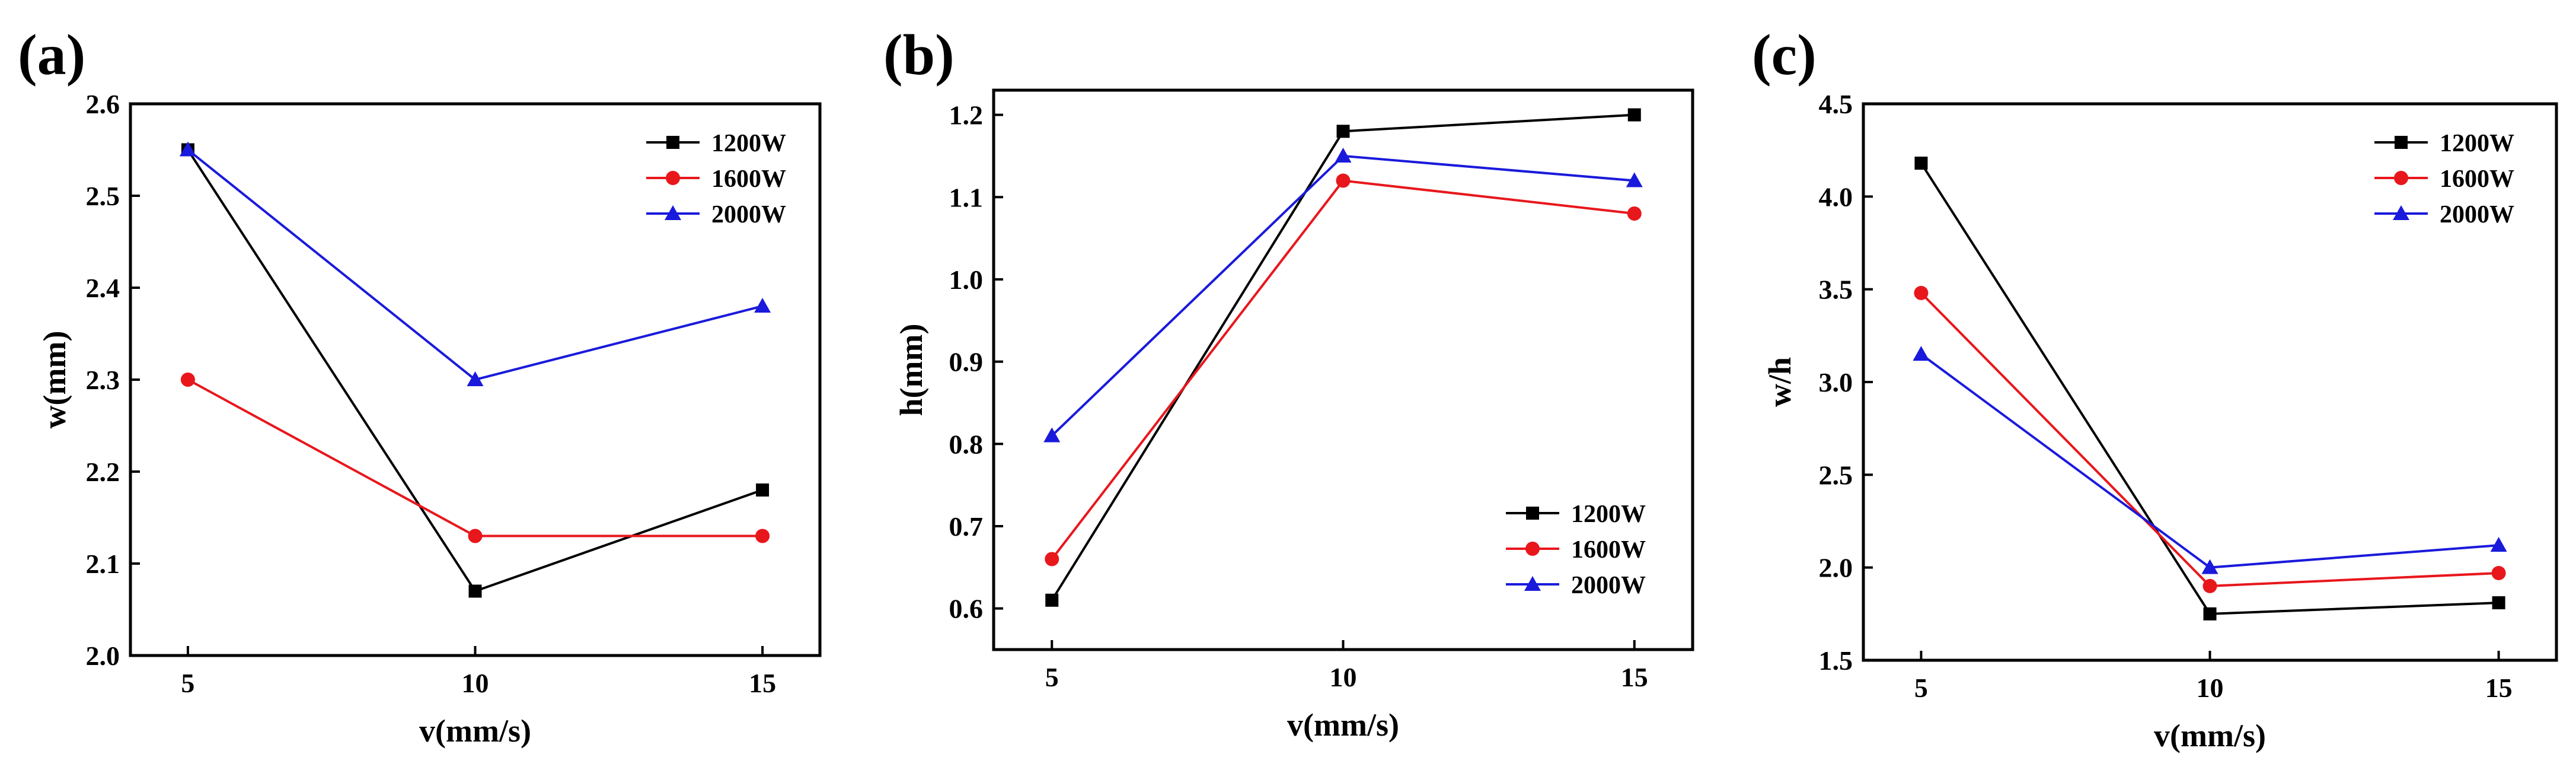 This screenshot has height=770, width=2576. I want to click on y-tick-label: 0.7, so click(966, 526).